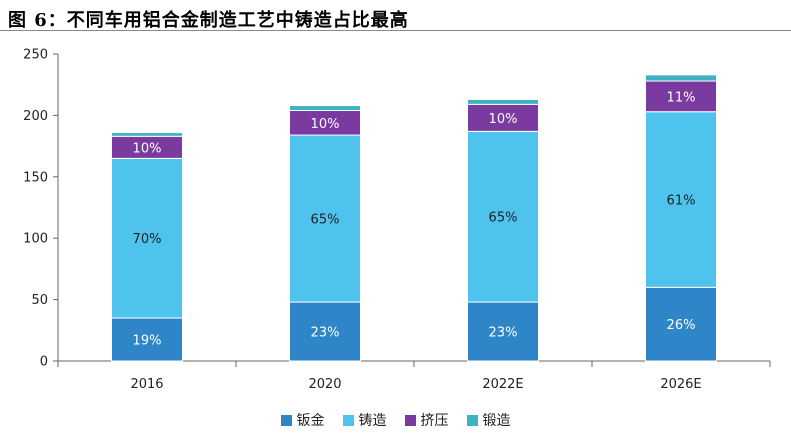 The width and height of the screenshot is (791, 448). What do you see at coordinates (310, 421) in the screenshot?
I see `legend-label: 钣金` at bounding box center [310, 421].